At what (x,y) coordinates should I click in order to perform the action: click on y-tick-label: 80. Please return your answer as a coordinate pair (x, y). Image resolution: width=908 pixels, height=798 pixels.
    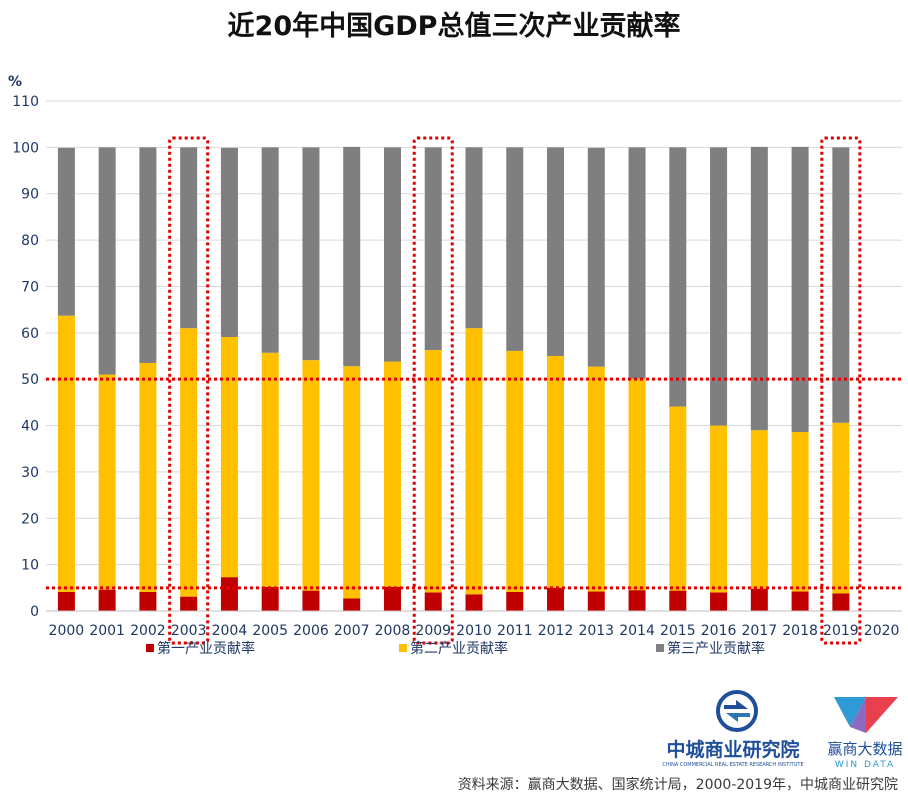
    Looking at the image, I should click on (30, 241).